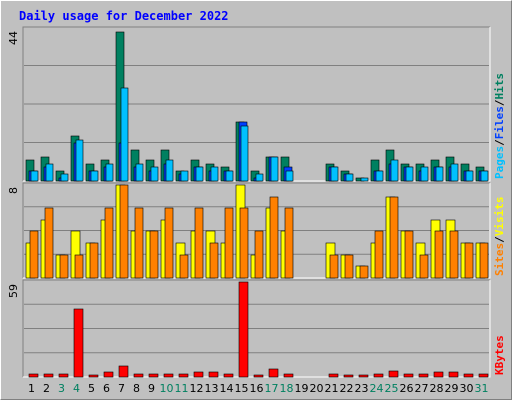 The width and height of the screenshot is (512, 400). What do you see at coordinates (151, 388) in the screenshot?
I see `x-tick-label-day-9: 9` at bounding box center [151, 388].